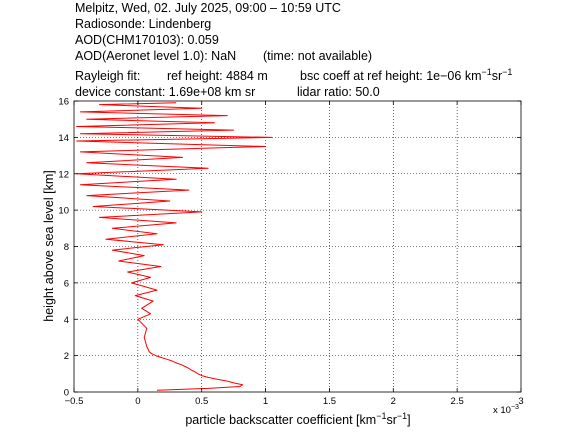  Describe the element at coordinates (393, 401) in the screenshot. I see `x-tick-label: 2` at that location.